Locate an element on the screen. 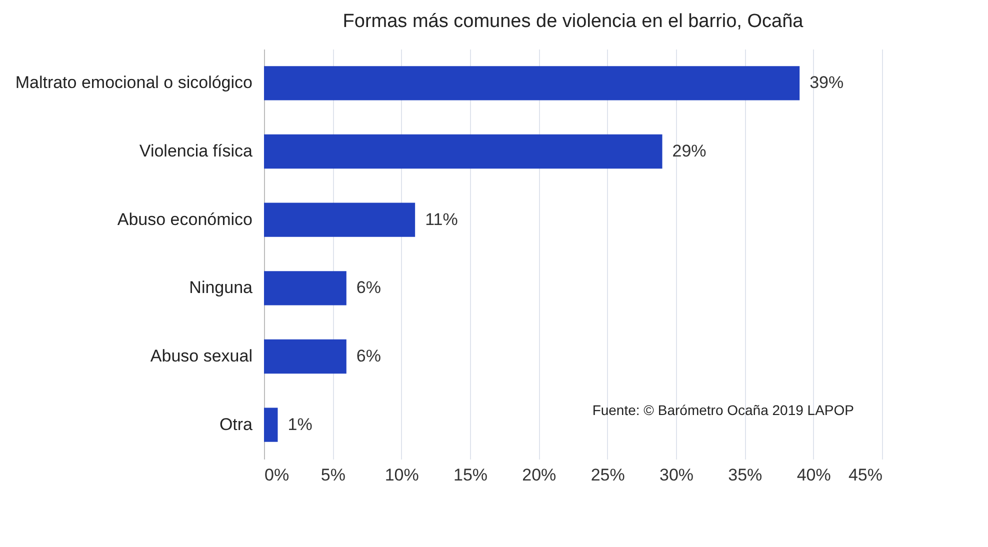 The height and width of the screenshot is (547, 988). x-tick-label: 40% is located at coordinates (813, 475).